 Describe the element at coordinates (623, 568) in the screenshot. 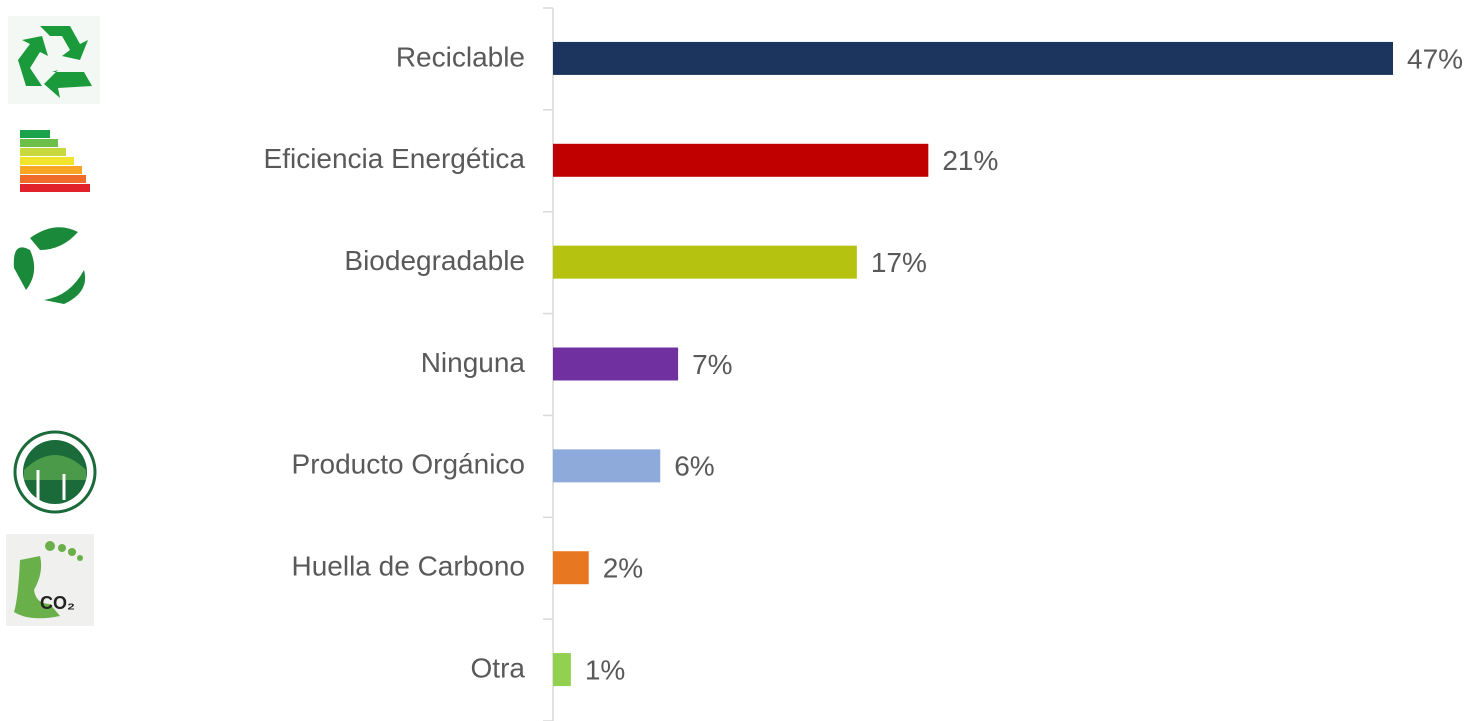

I see `value-label: 2%` at that location.